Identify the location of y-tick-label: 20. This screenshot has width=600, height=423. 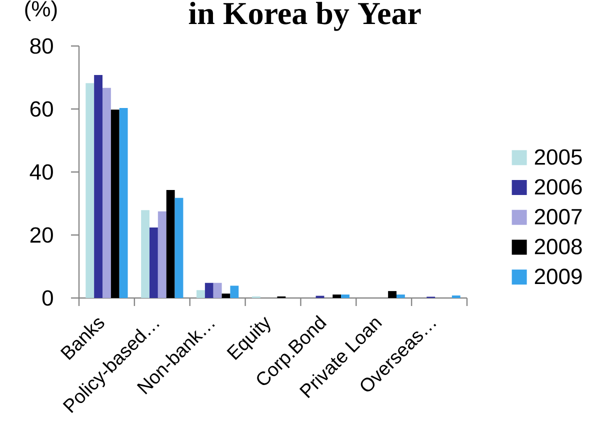
(41, 235).